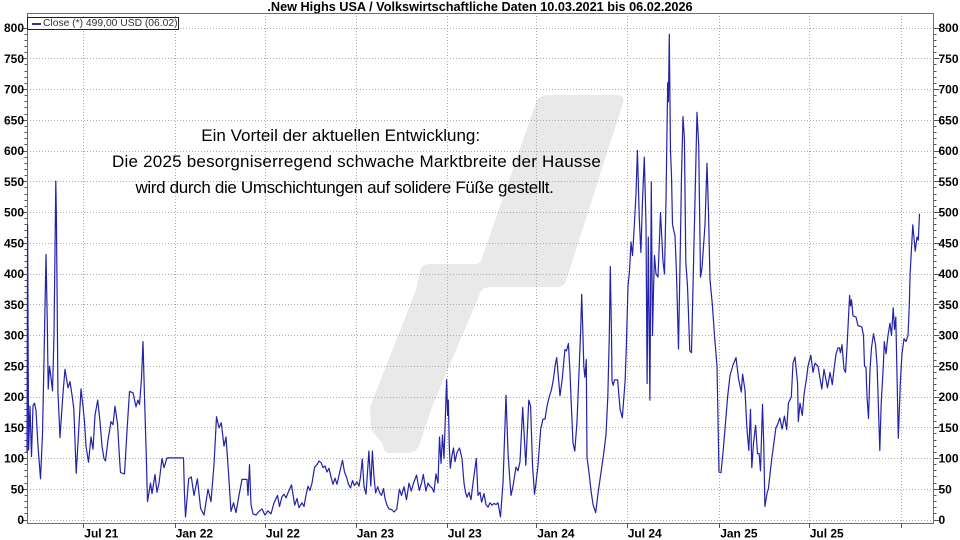 The width and height of the screenshot is (960, 540). I want to click on svg-text: Jul 22, so click(283, 533).